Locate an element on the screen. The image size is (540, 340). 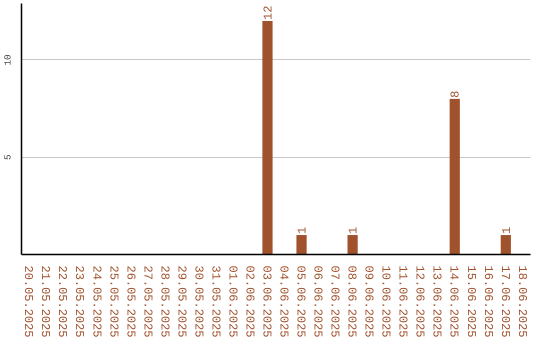
x-tick-label: 10.06.2025 is located at coordinates (385, 302).